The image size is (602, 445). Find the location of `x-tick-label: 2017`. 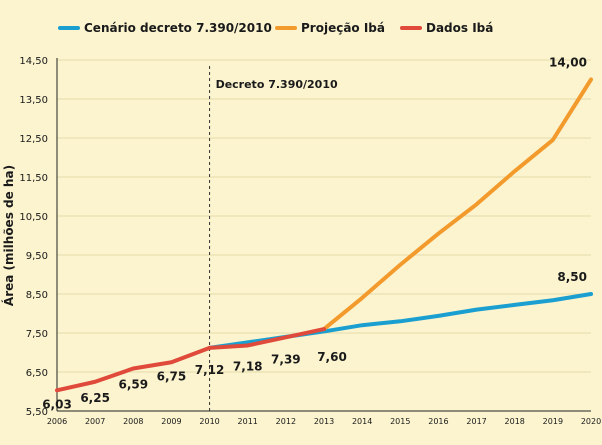

x-tick-label: 2017 is located at coordinates (476, 421).